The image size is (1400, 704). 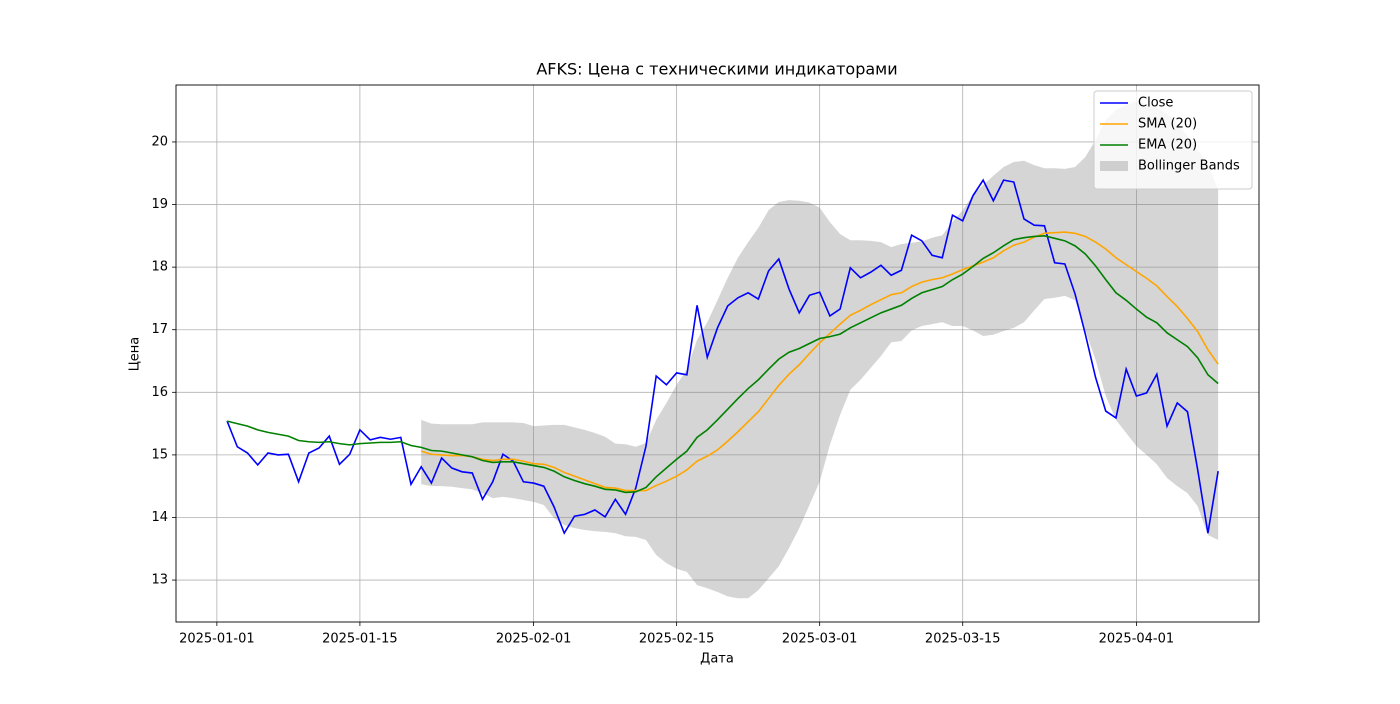 What do you see at coordinates (159, 454) in the screenshot?
I see `y-tick-label: 15` at bounding box center [159, 454].